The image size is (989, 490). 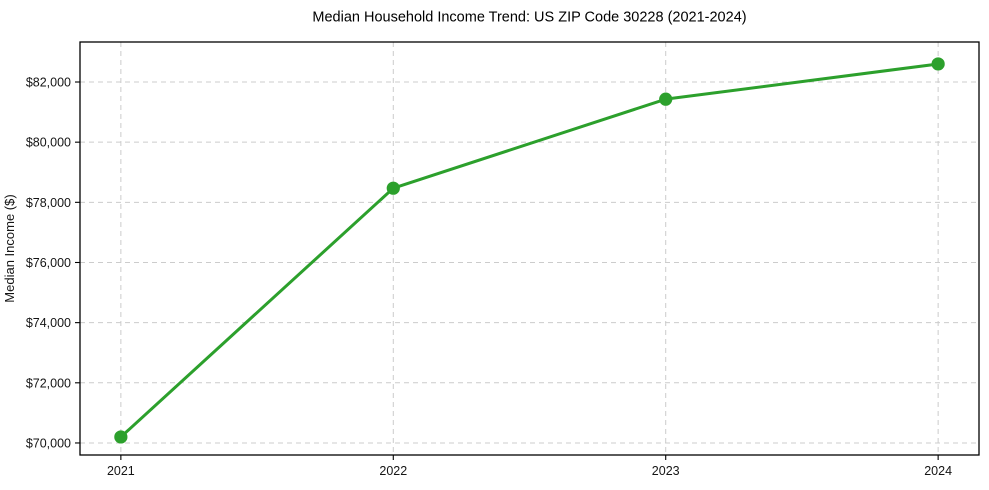 What do you see at coordinates (48, 323) in the screenshot?
I see `y-tick-label: $74,000` at bounding box center [48, 323].